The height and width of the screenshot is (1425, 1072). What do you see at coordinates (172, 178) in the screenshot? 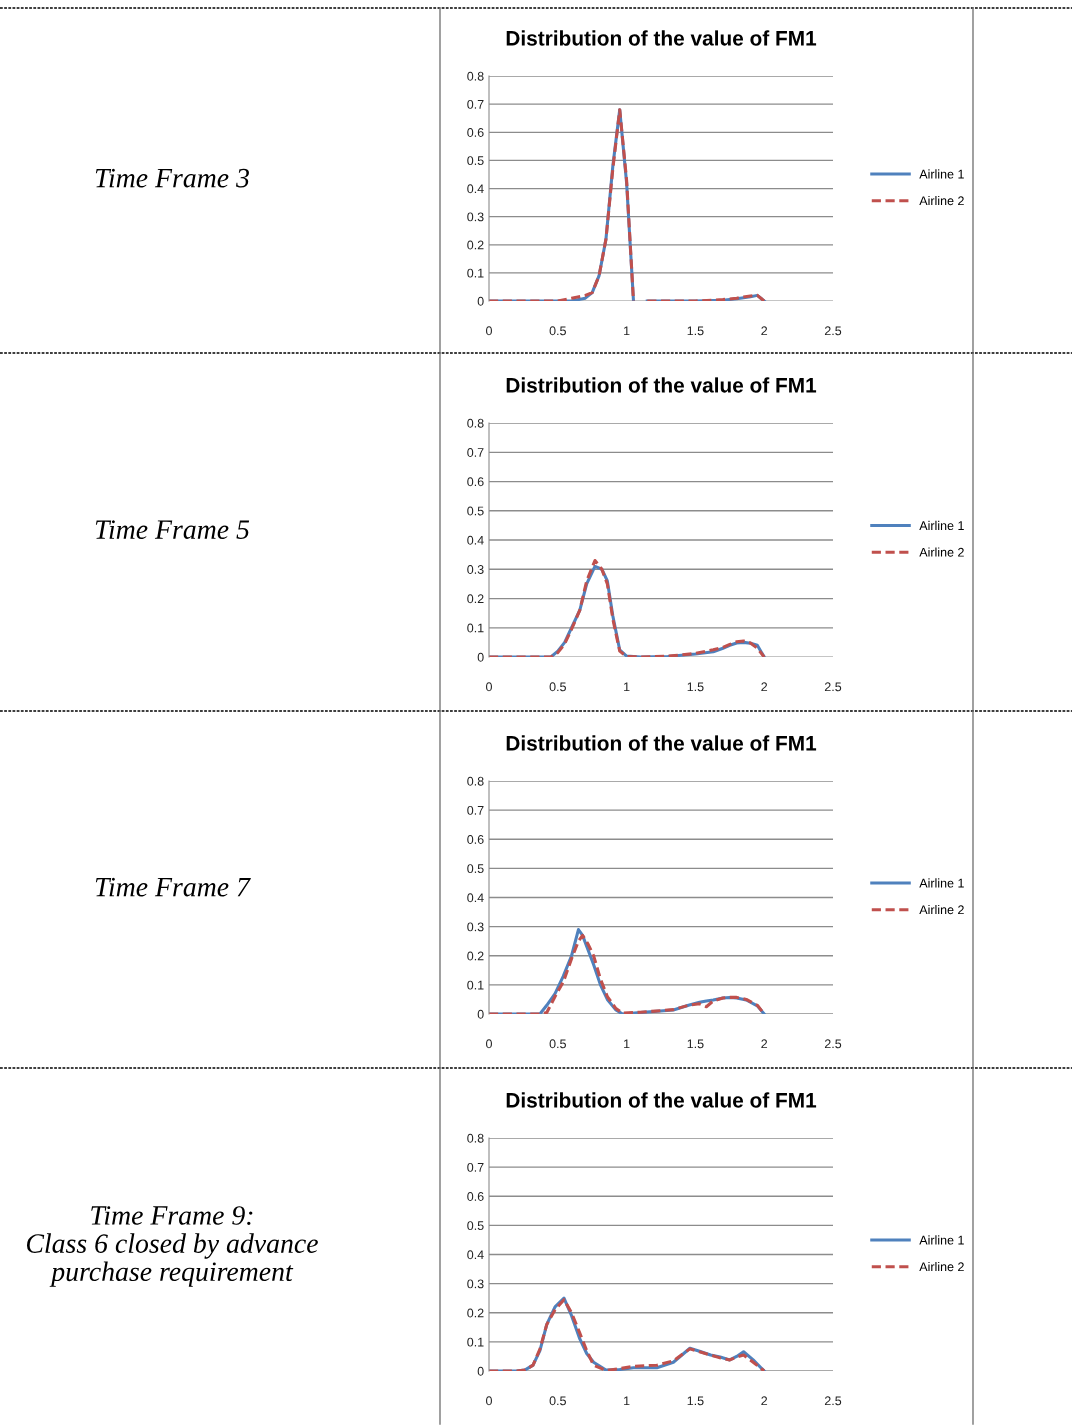
I see `text: Time Frame 3` at bounding box center [172, 178].